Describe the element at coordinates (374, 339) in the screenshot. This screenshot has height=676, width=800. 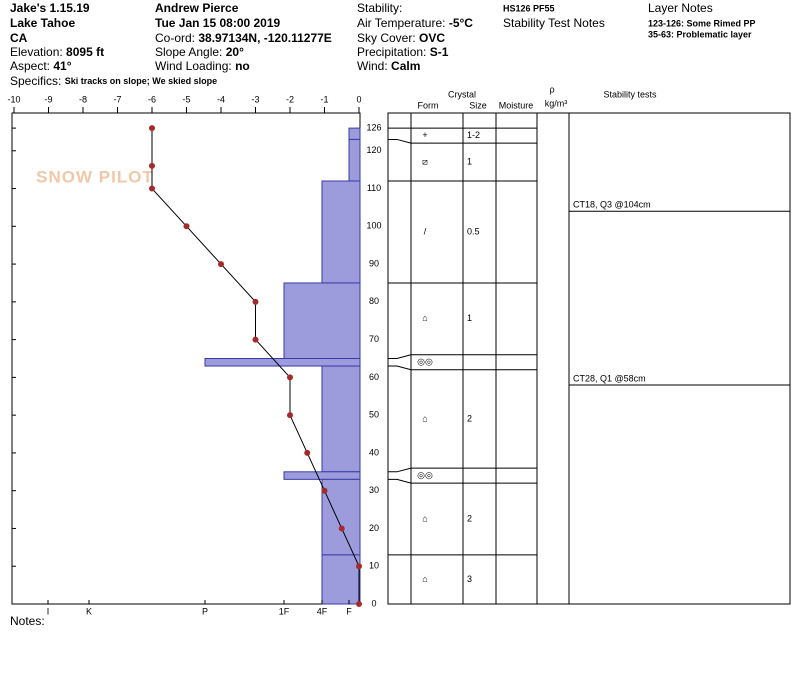
I see `y-tick-label: 70` at that location.